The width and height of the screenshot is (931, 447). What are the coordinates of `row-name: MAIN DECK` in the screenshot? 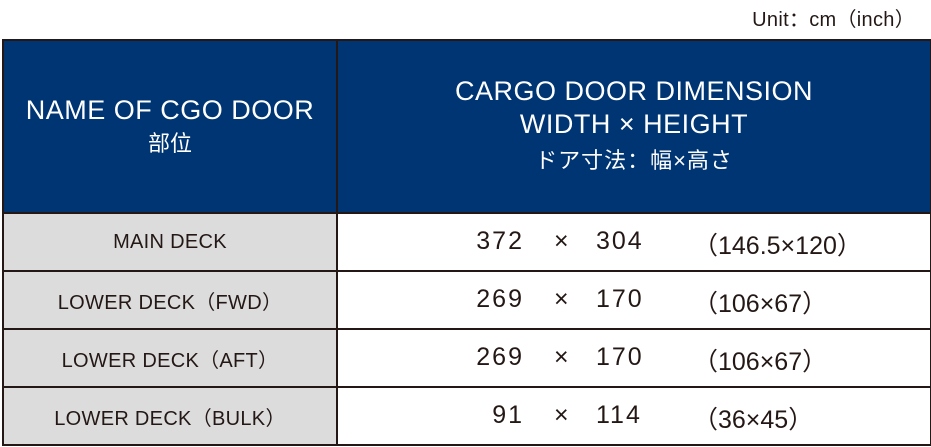 It's located at (170, 242).